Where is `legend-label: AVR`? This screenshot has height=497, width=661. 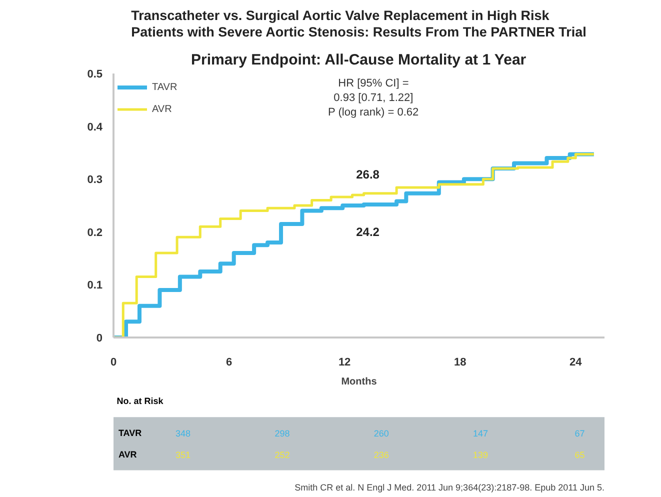 legend-label: AVR is located at coordinates (162, 109).